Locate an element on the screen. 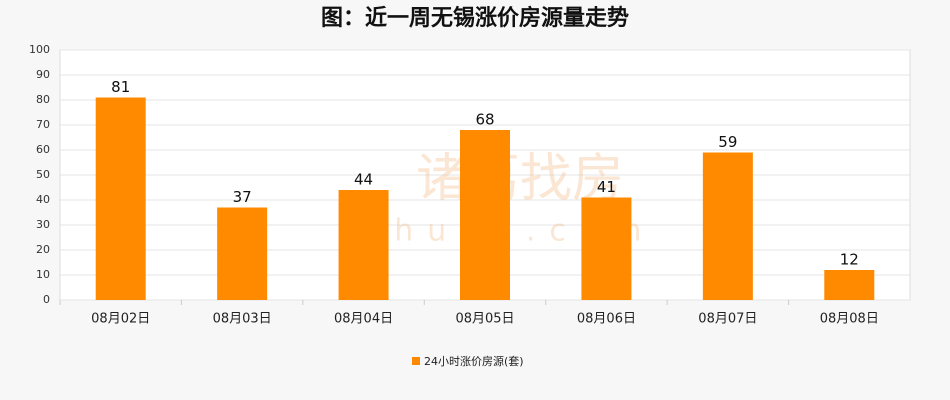  legend-label: 24小时涨价房源(套) is located at coordinates (474, 361).